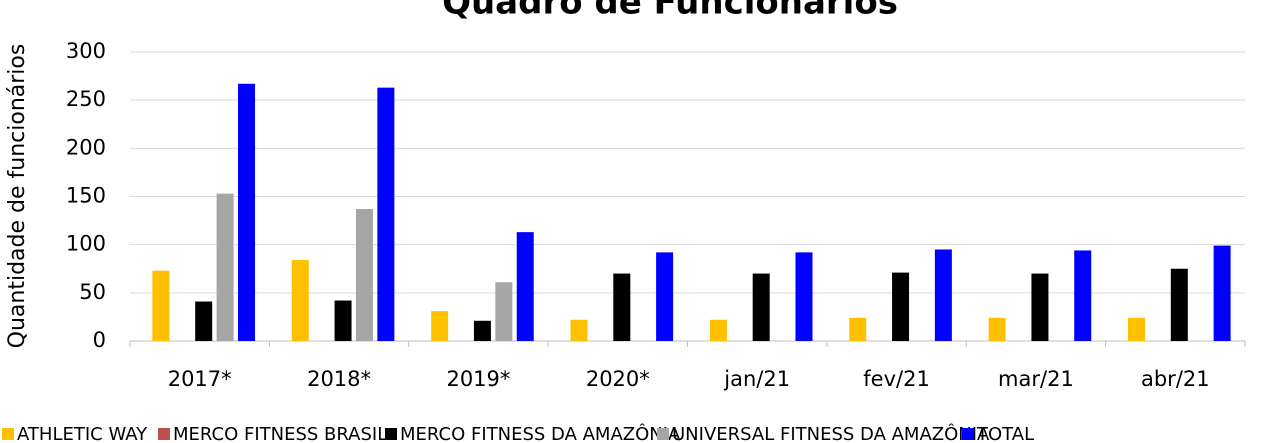 The image size is (1271, 443). Describe the element at coordinates (200, 379) in the screenshot. I see `x-tick-label: 2017*` at that location.